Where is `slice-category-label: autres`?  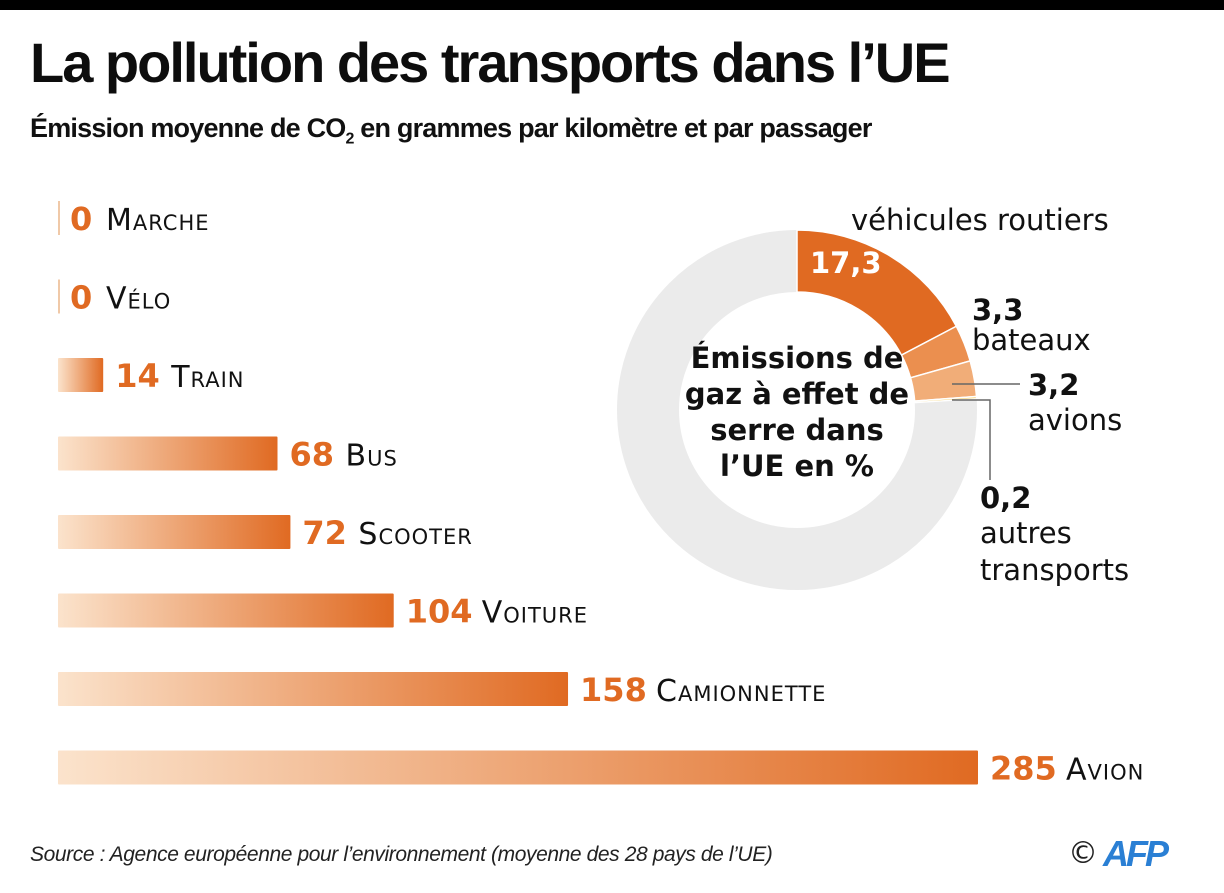 slice-category-label: autres is located at coordinates (1026, 533).